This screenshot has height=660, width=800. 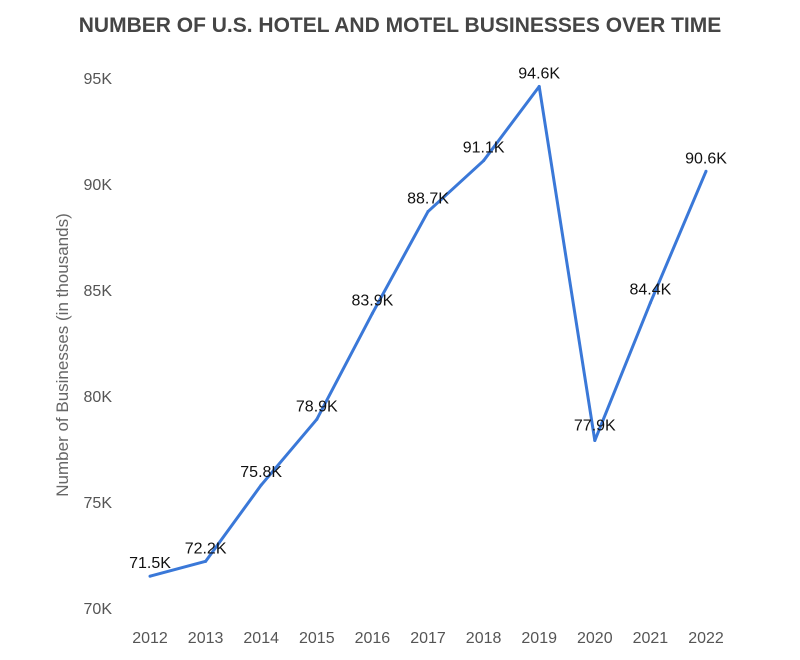 I want to click on x-tick-label: 2021, so click(x=651, y=638).